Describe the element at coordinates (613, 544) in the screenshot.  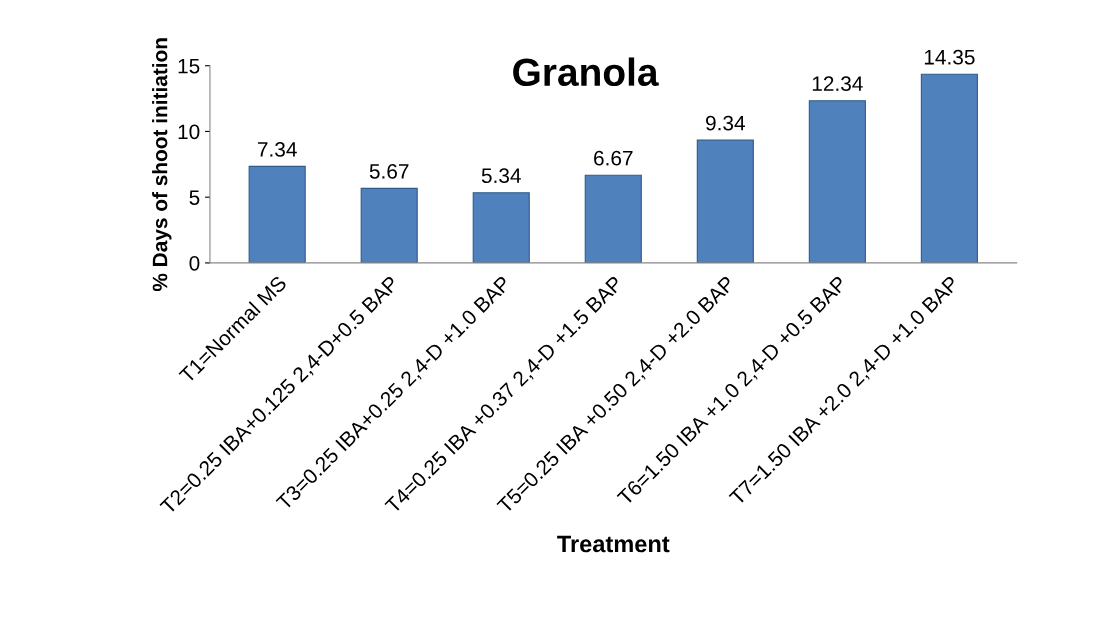
I see `x-axis-title: Treatment` at that location.